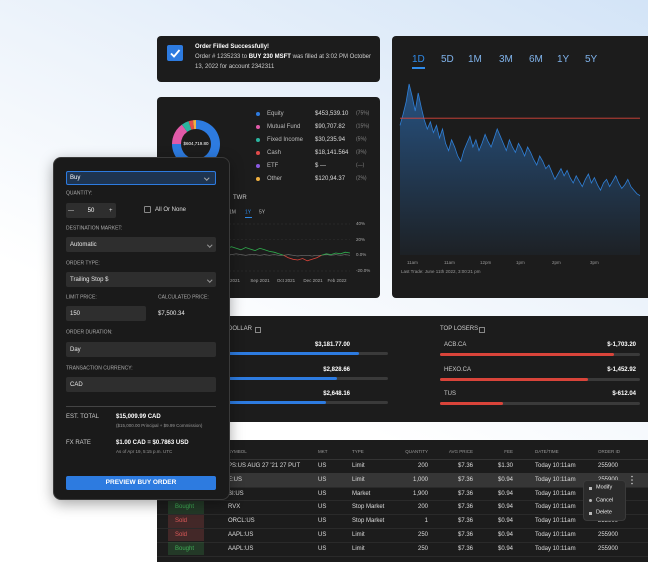 This screenshot has width=648, height=562. Describe the element at coordinates (520, 169) in the screenshot. I see `price-area` at that location.